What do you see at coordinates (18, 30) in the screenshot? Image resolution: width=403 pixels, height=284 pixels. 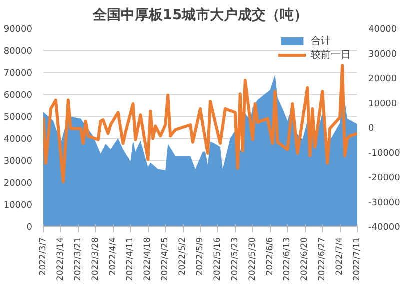 I see `y-tick-label: 90000` at bounding box center [18, 30].